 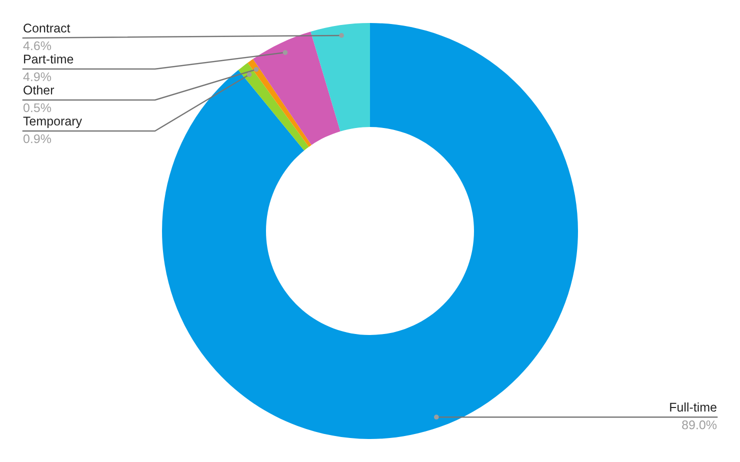 I want to click on data-label: 4.6%, so click(x=37, y=45).